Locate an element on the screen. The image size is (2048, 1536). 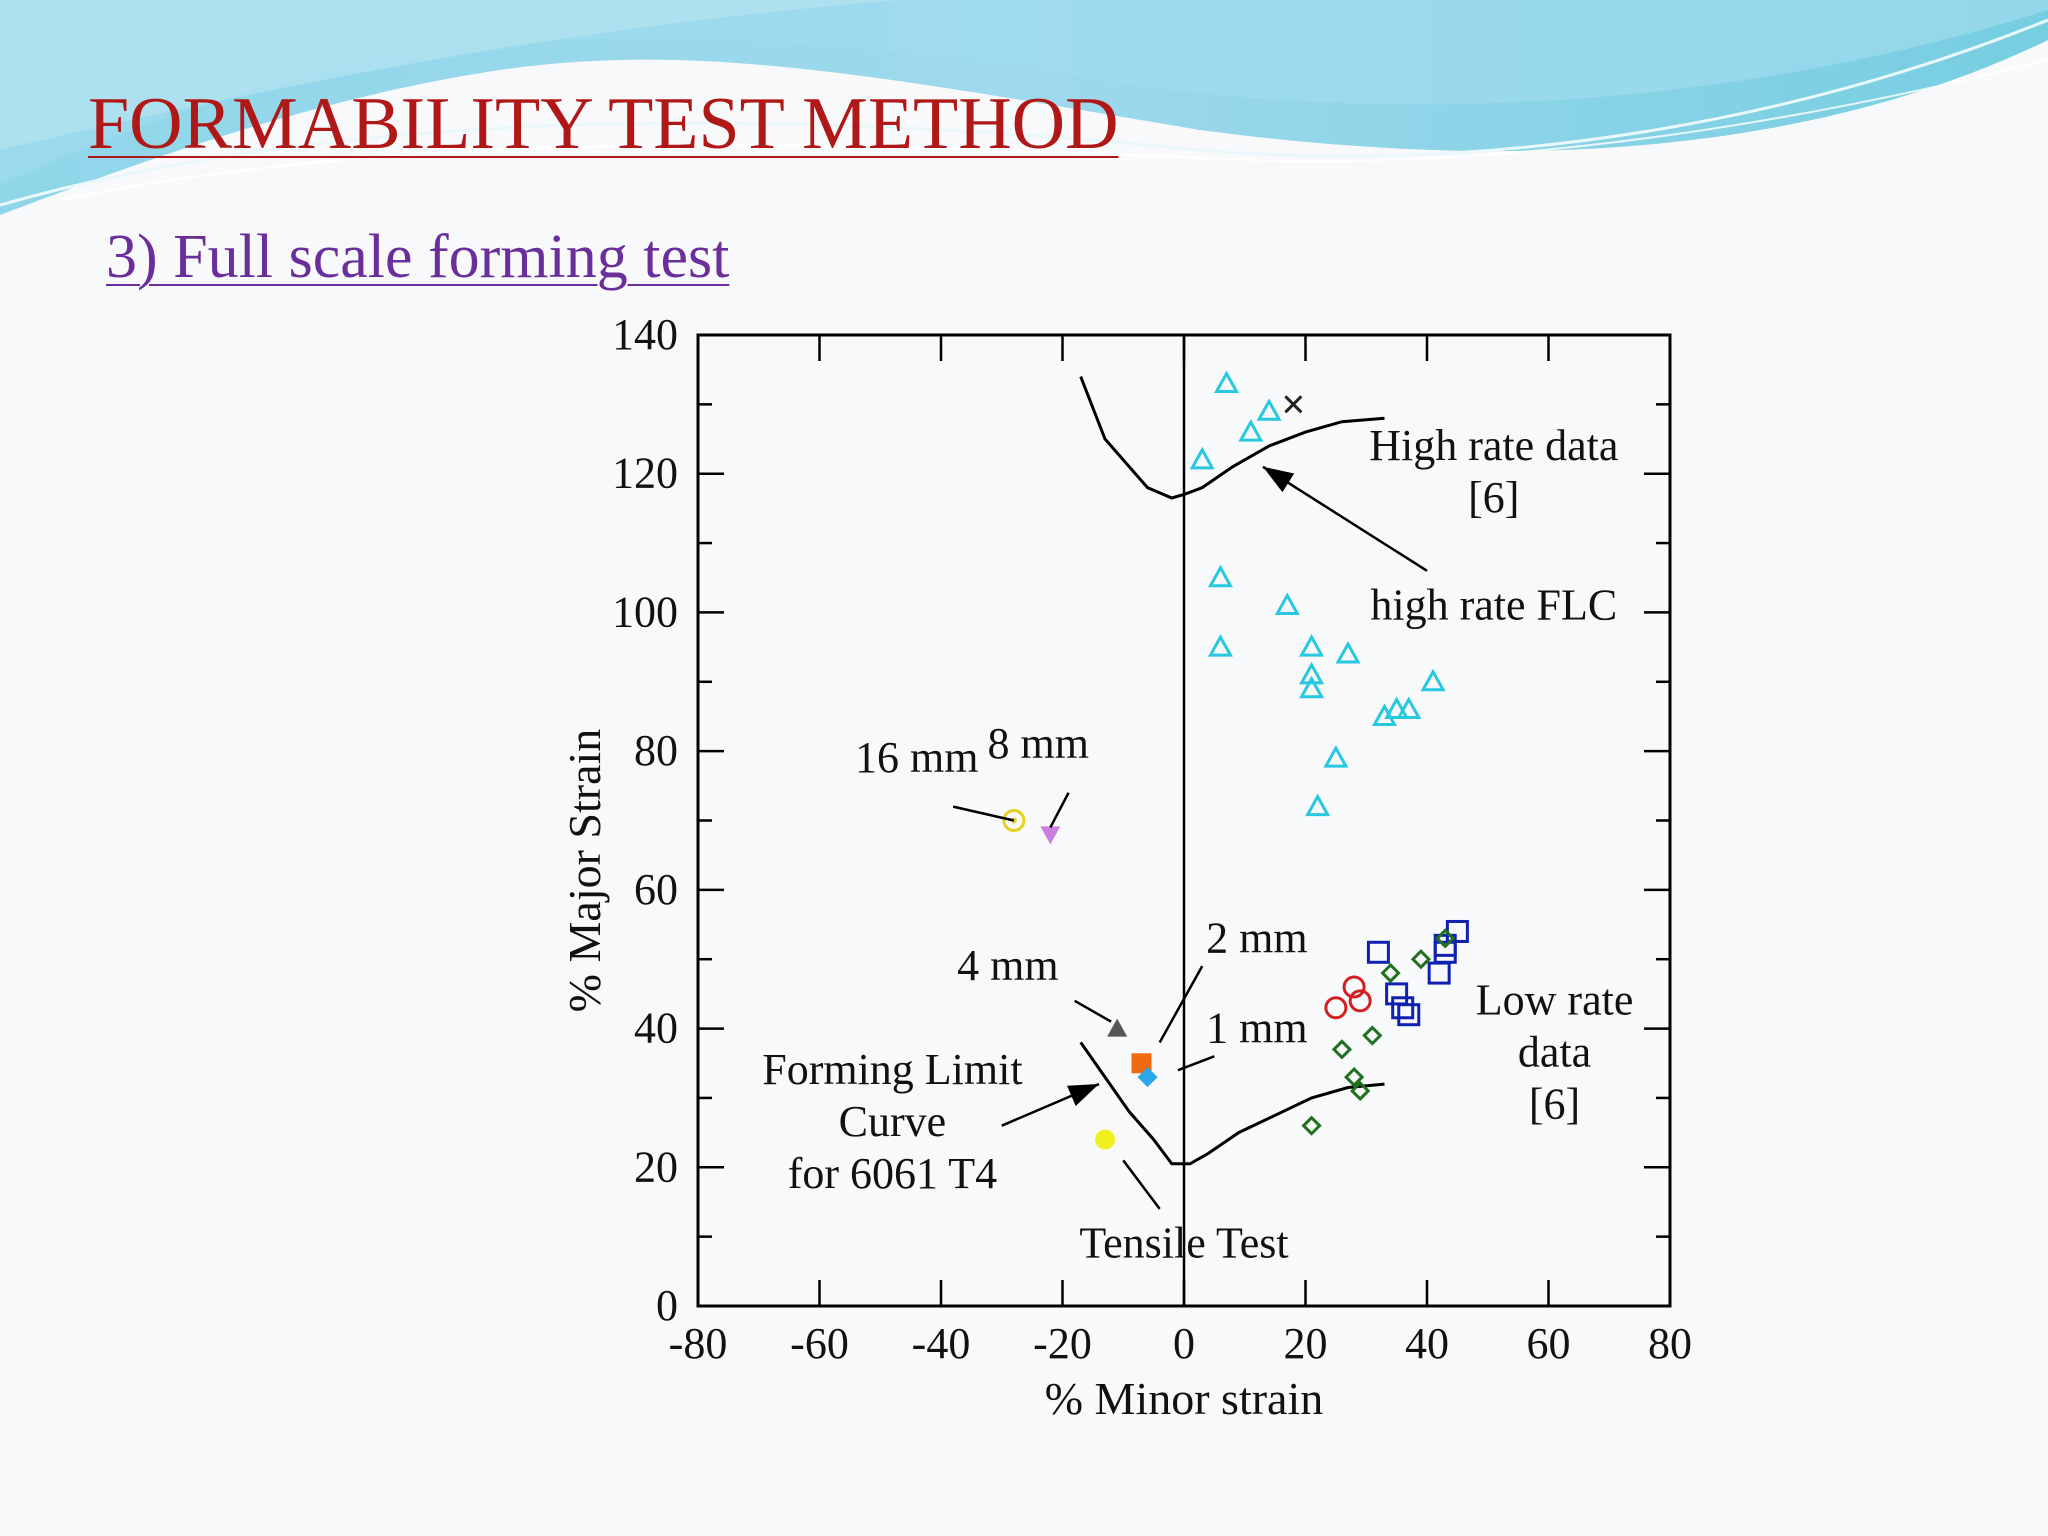
annotation-line: Curve is located at coordinates (893, 1121).